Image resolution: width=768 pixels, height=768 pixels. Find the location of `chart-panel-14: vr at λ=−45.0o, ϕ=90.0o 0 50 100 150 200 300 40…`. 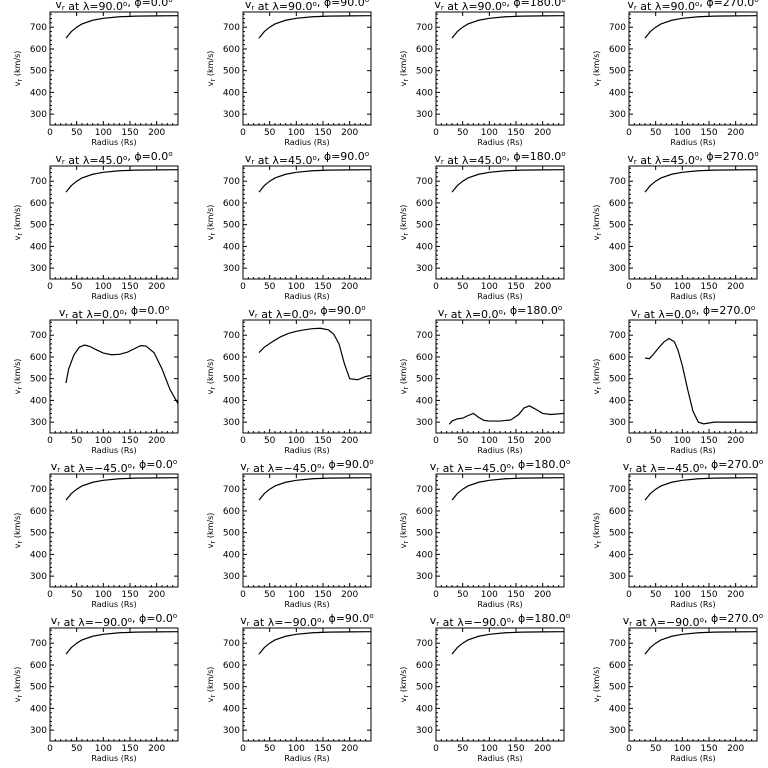

chart-panel-14: vr at λ=−45.0o, ϕ=90.0o 0 50 100 150 200 300 40… is located at coordinates (290, 533).